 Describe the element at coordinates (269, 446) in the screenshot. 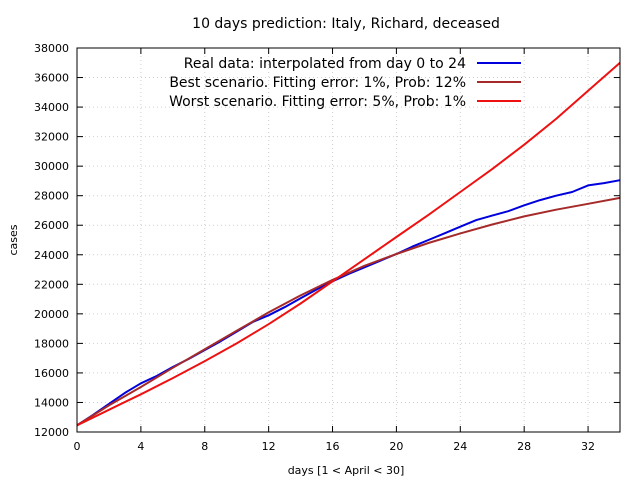

I see `x-tick-label: 12` at that location.